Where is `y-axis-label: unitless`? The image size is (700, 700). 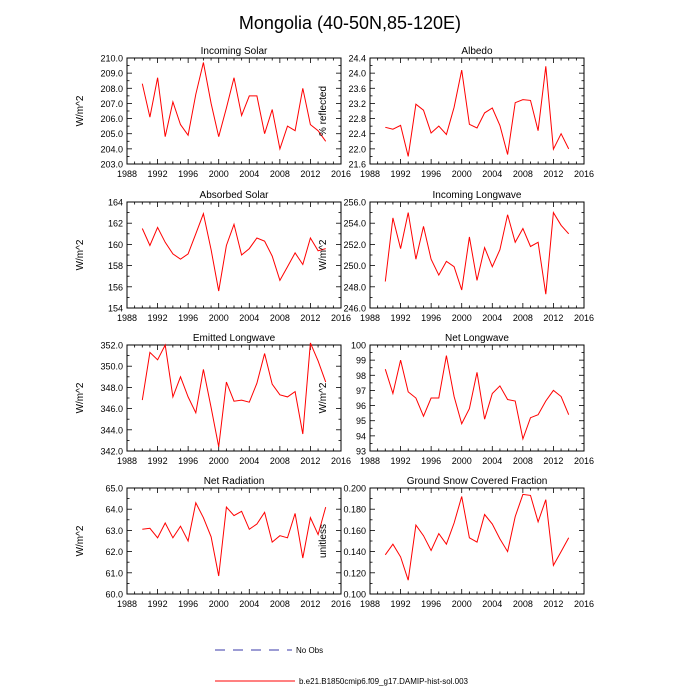 y-axis-label: unitless is located at coordinates (323, 541).